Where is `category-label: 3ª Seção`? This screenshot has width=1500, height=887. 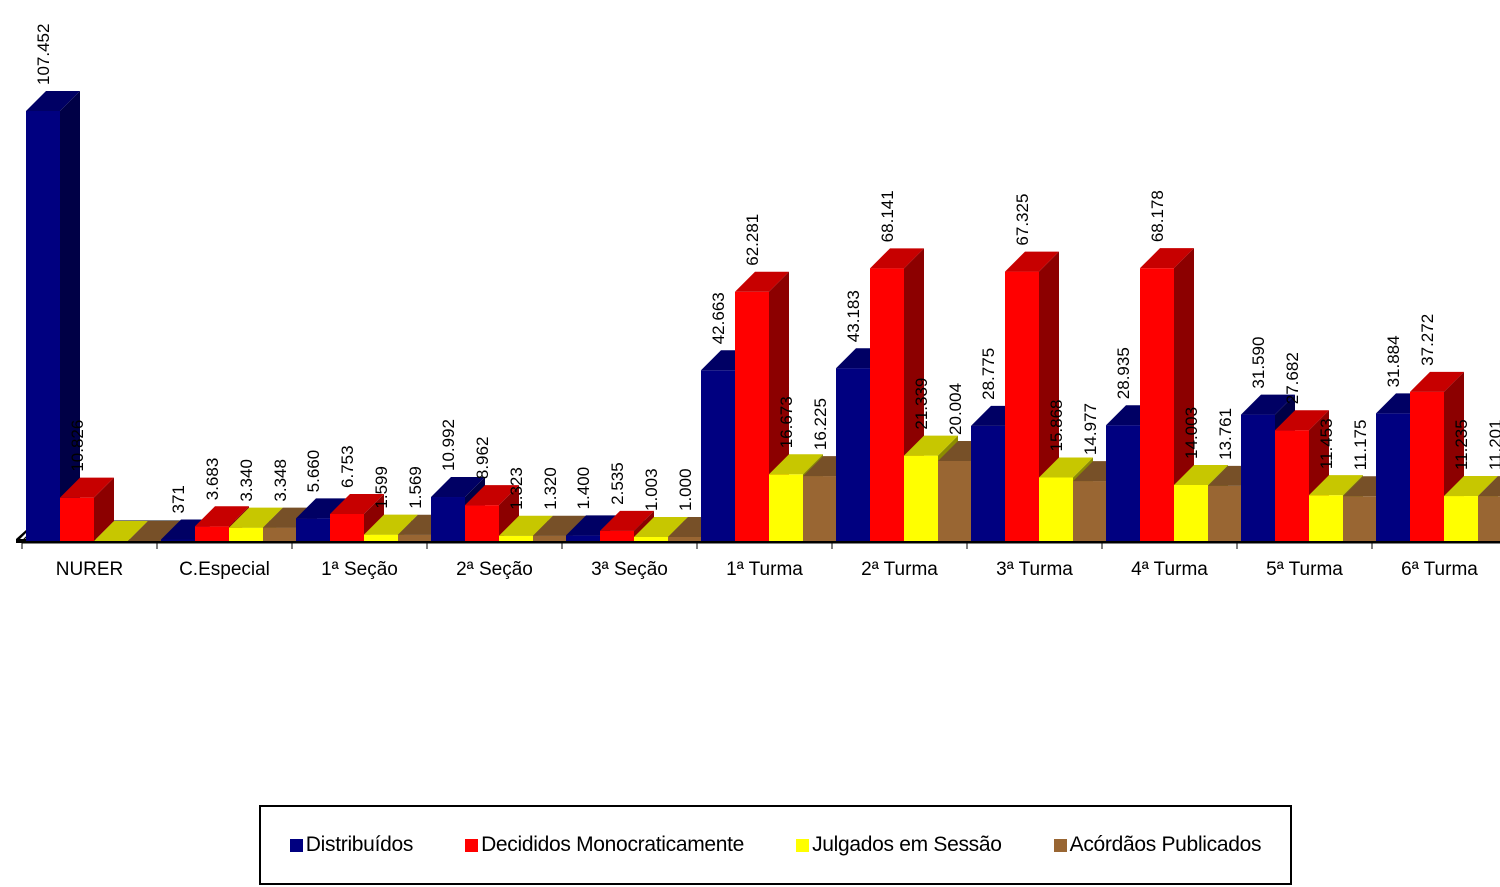
category-label: 3ª Seção is located at coordinates (629, 569).